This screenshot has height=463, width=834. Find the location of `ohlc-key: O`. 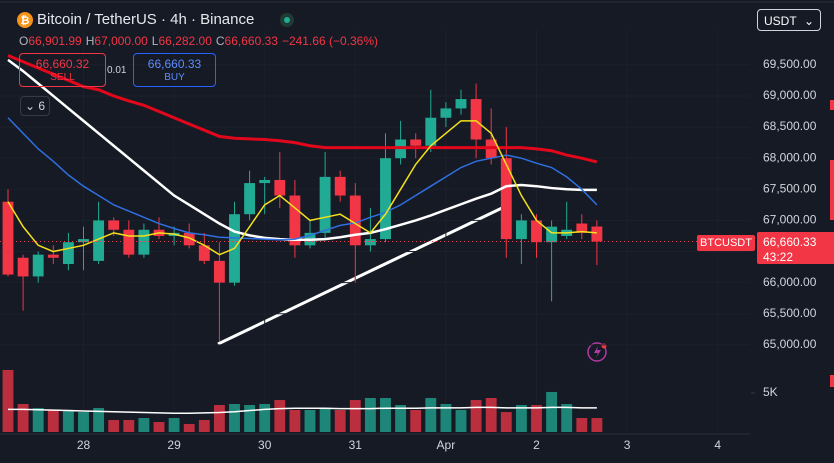

ohlc-key: O is located at coordinates (24, 41).